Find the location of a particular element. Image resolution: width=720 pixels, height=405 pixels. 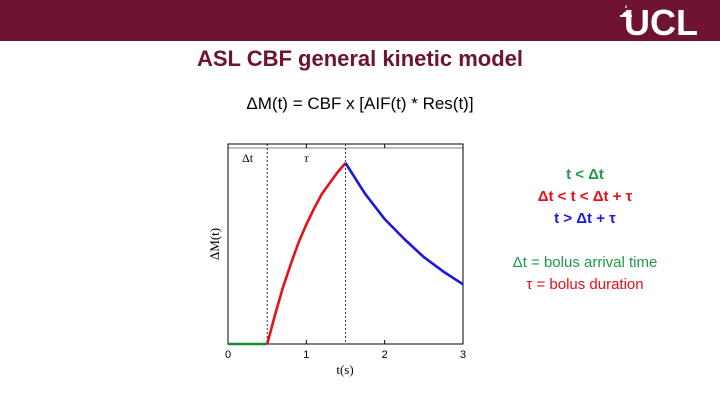

legend-item: t < Δt is located at coordinates (585, 174).